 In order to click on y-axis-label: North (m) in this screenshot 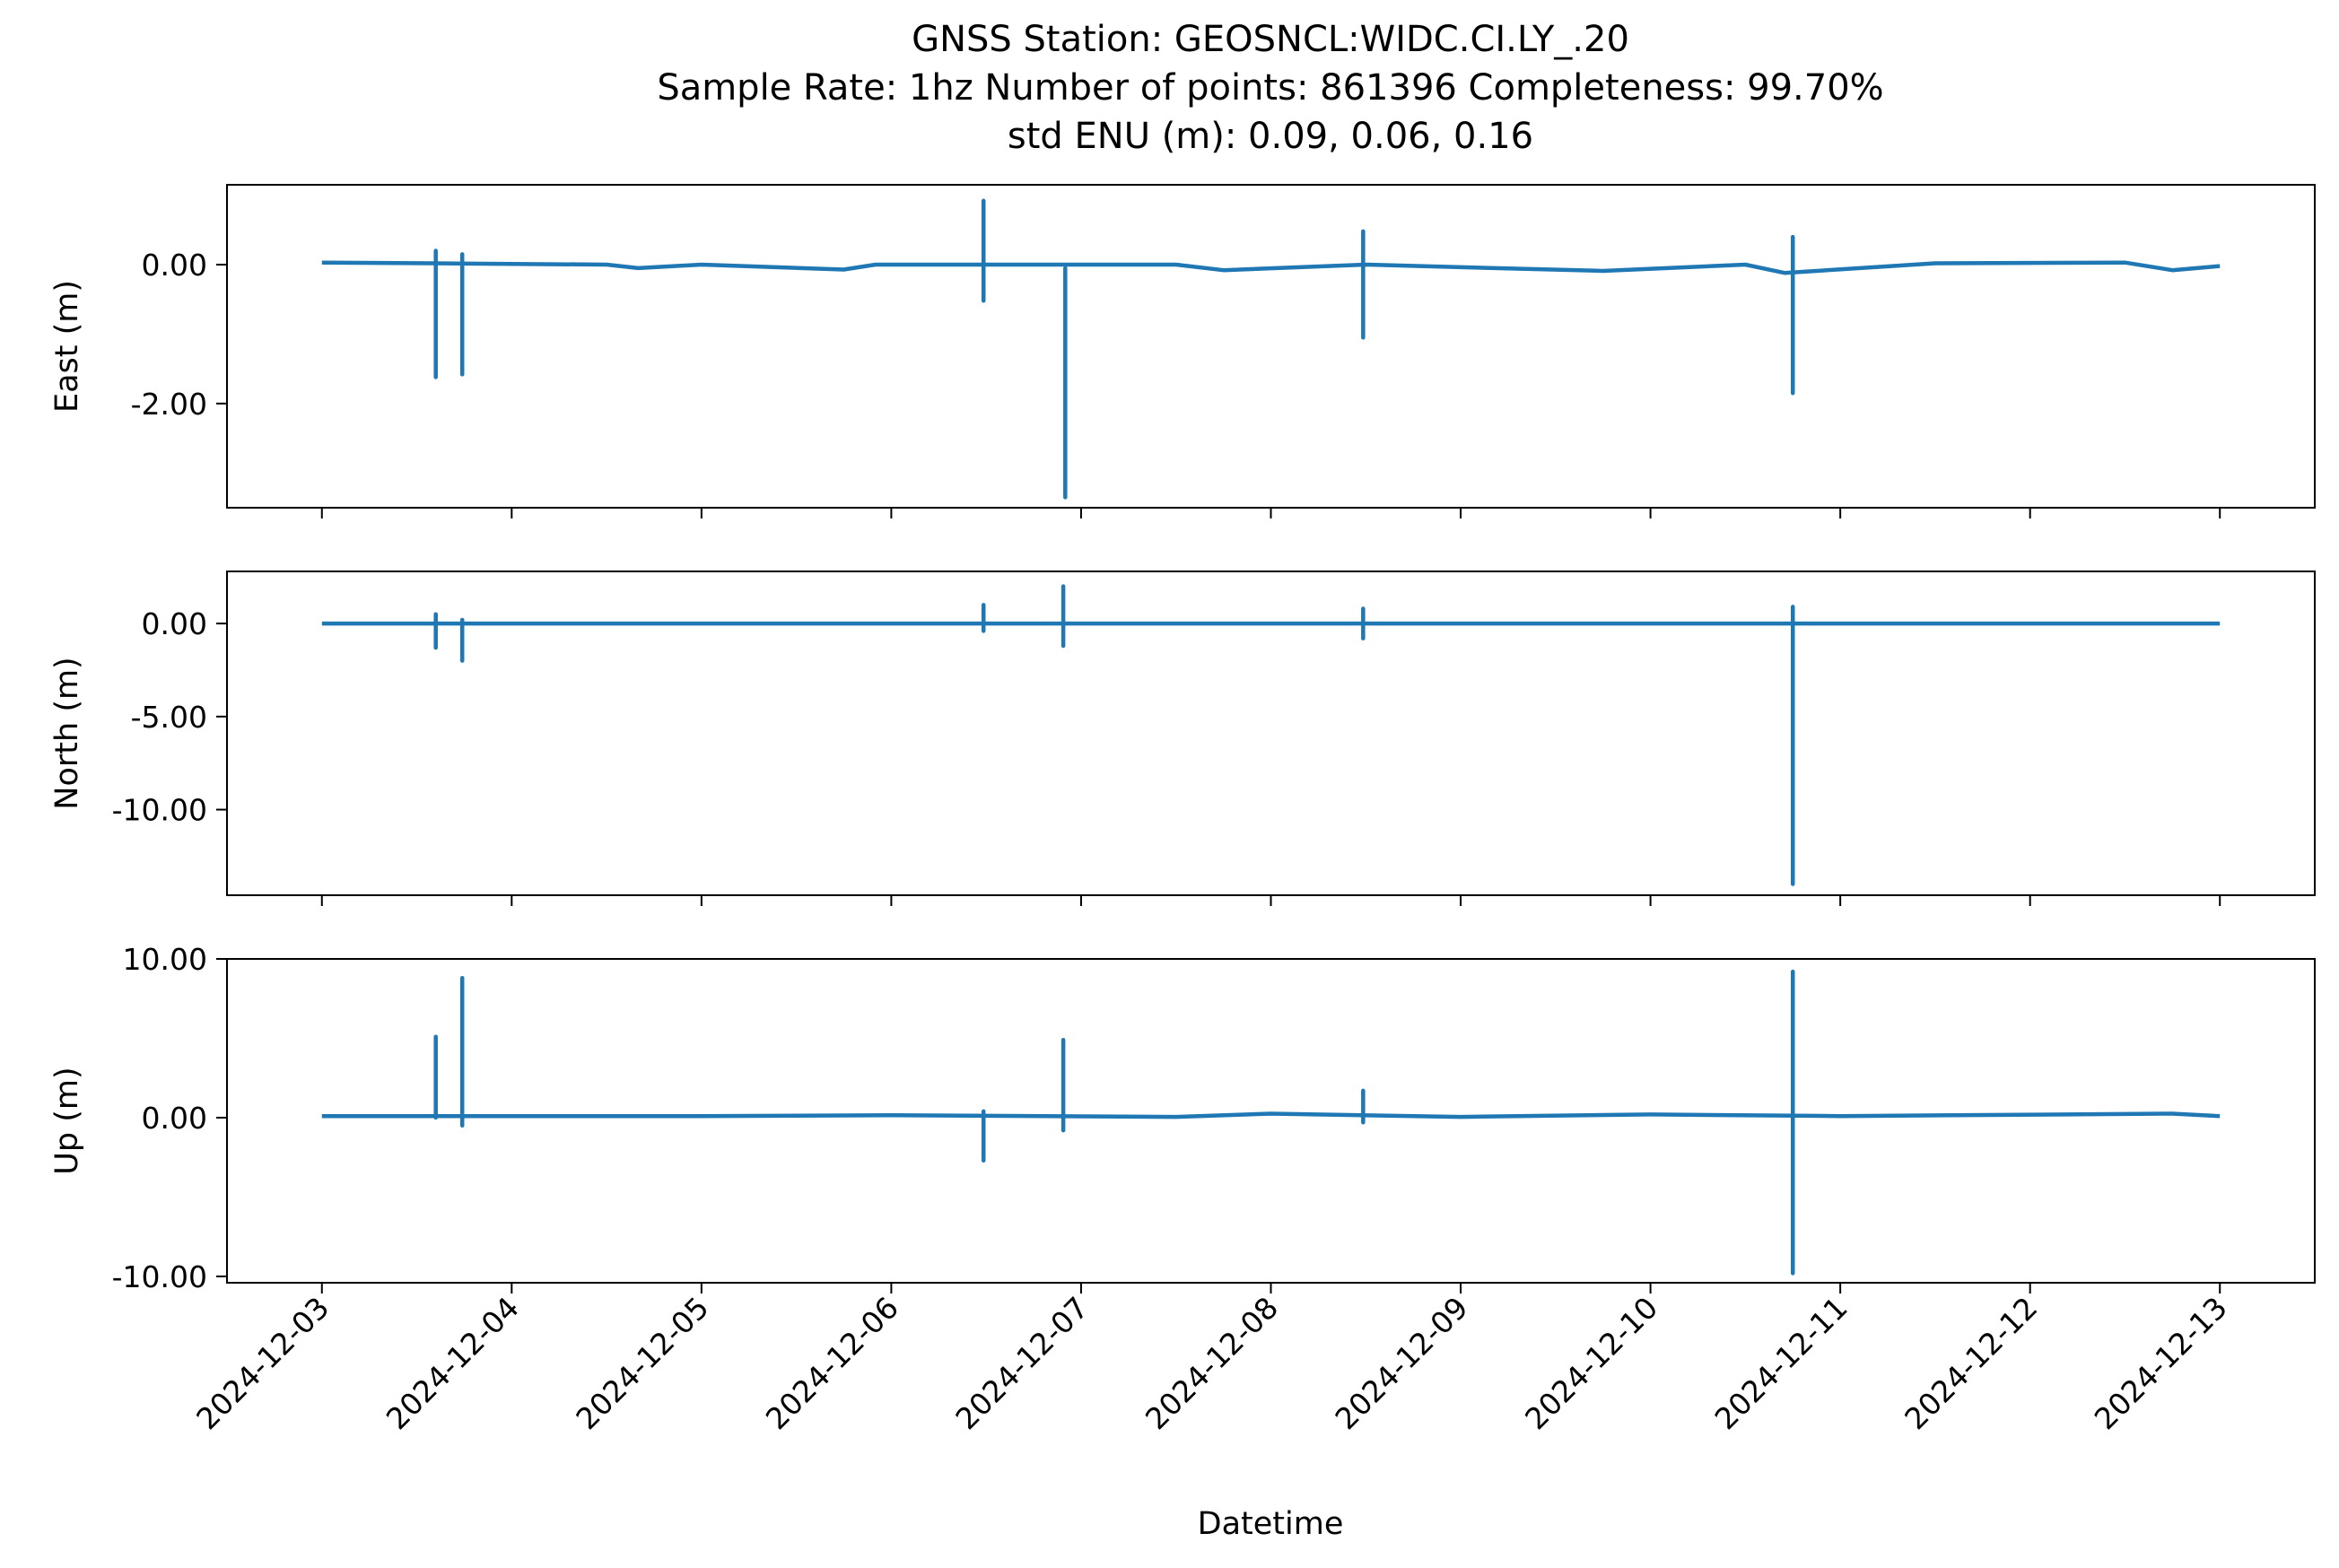, I will do `click(67, 733)`.